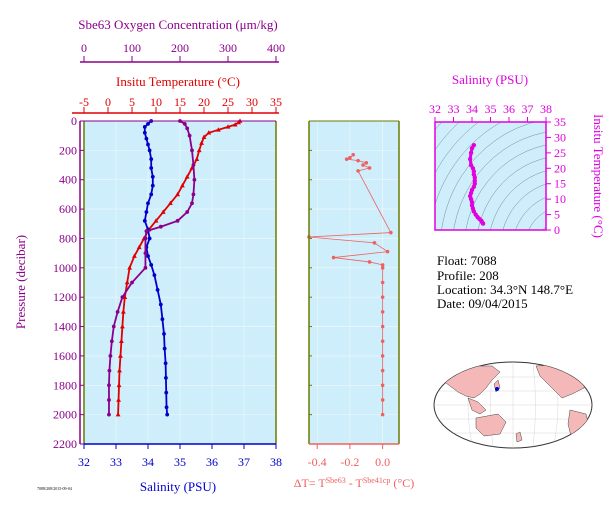  Describe the element at coordinates (519, 437) in the screenshot. I see `map-new-zealand` at that location.